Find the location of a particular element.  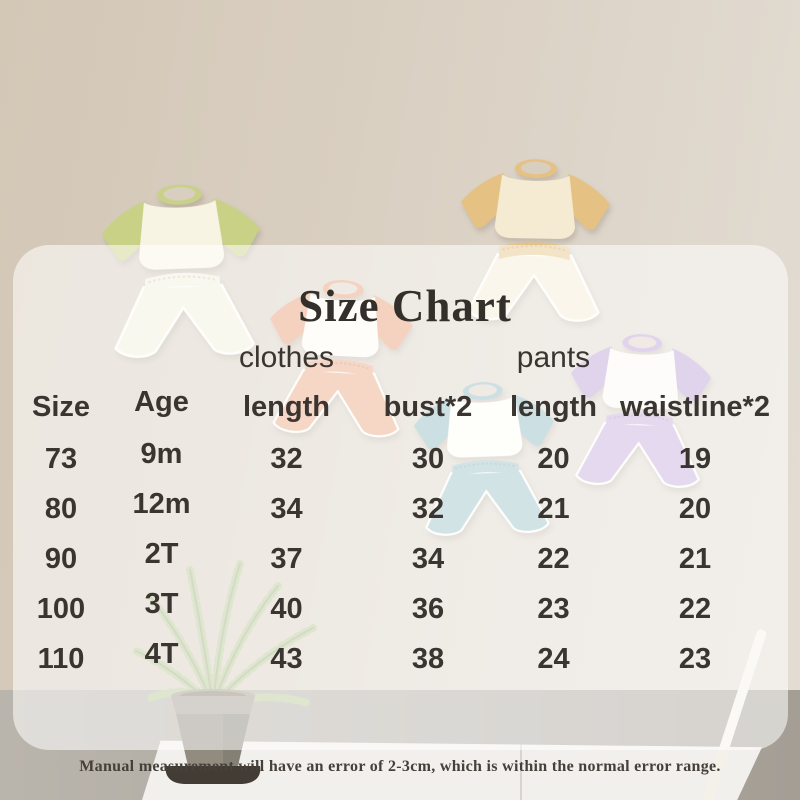

bust-cell: 34 is located at coordinates (428, 558).